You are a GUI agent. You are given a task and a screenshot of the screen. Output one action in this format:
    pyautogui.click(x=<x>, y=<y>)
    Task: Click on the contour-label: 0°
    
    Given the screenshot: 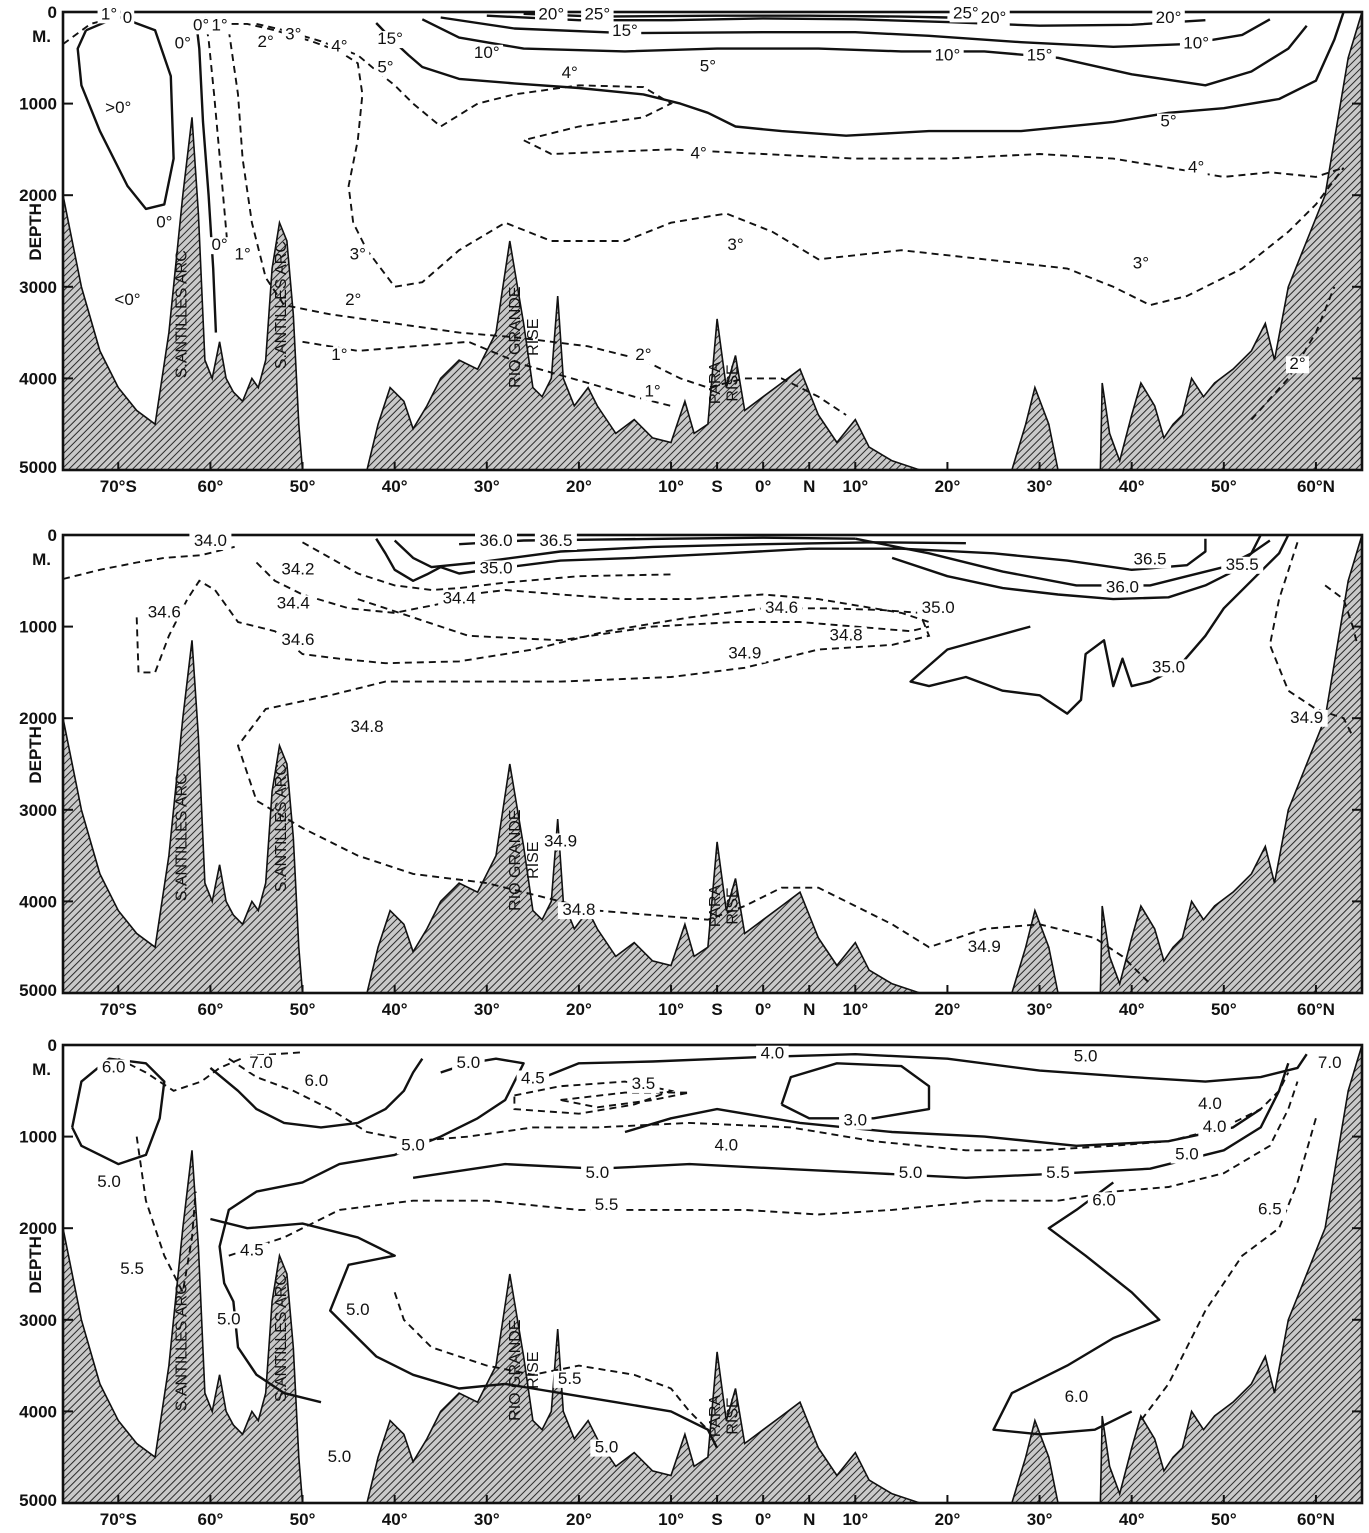 What is the action you would take?
    pyautogui.click(x=219, y=244)
    